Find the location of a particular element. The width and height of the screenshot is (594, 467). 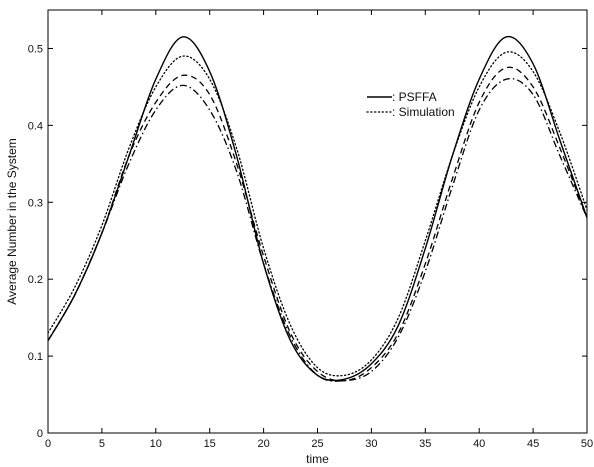

x-tick-label: 50 is located at coordinates (587, 444).